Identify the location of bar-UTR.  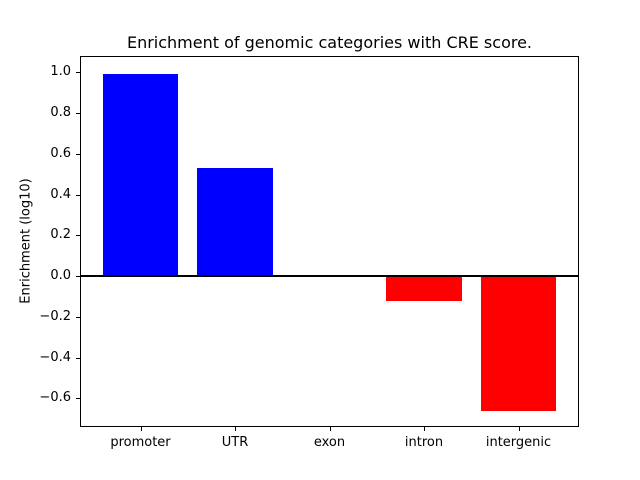
(235, 222).